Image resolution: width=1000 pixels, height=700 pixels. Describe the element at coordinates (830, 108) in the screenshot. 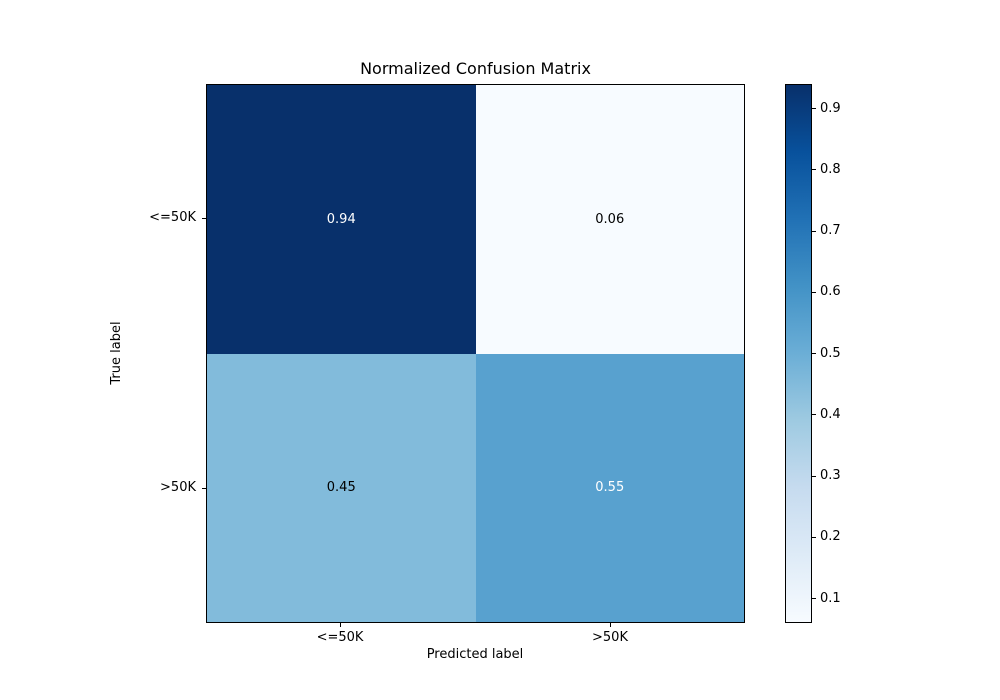

I see `colorbar-tick-label: 0.9` at that location.